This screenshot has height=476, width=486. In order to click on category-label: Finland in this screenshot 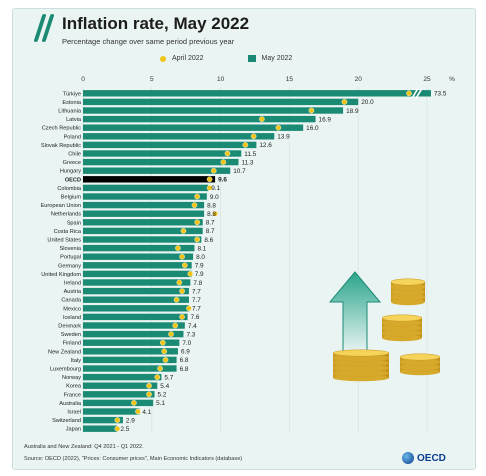, I will do `click(72, 344)`.